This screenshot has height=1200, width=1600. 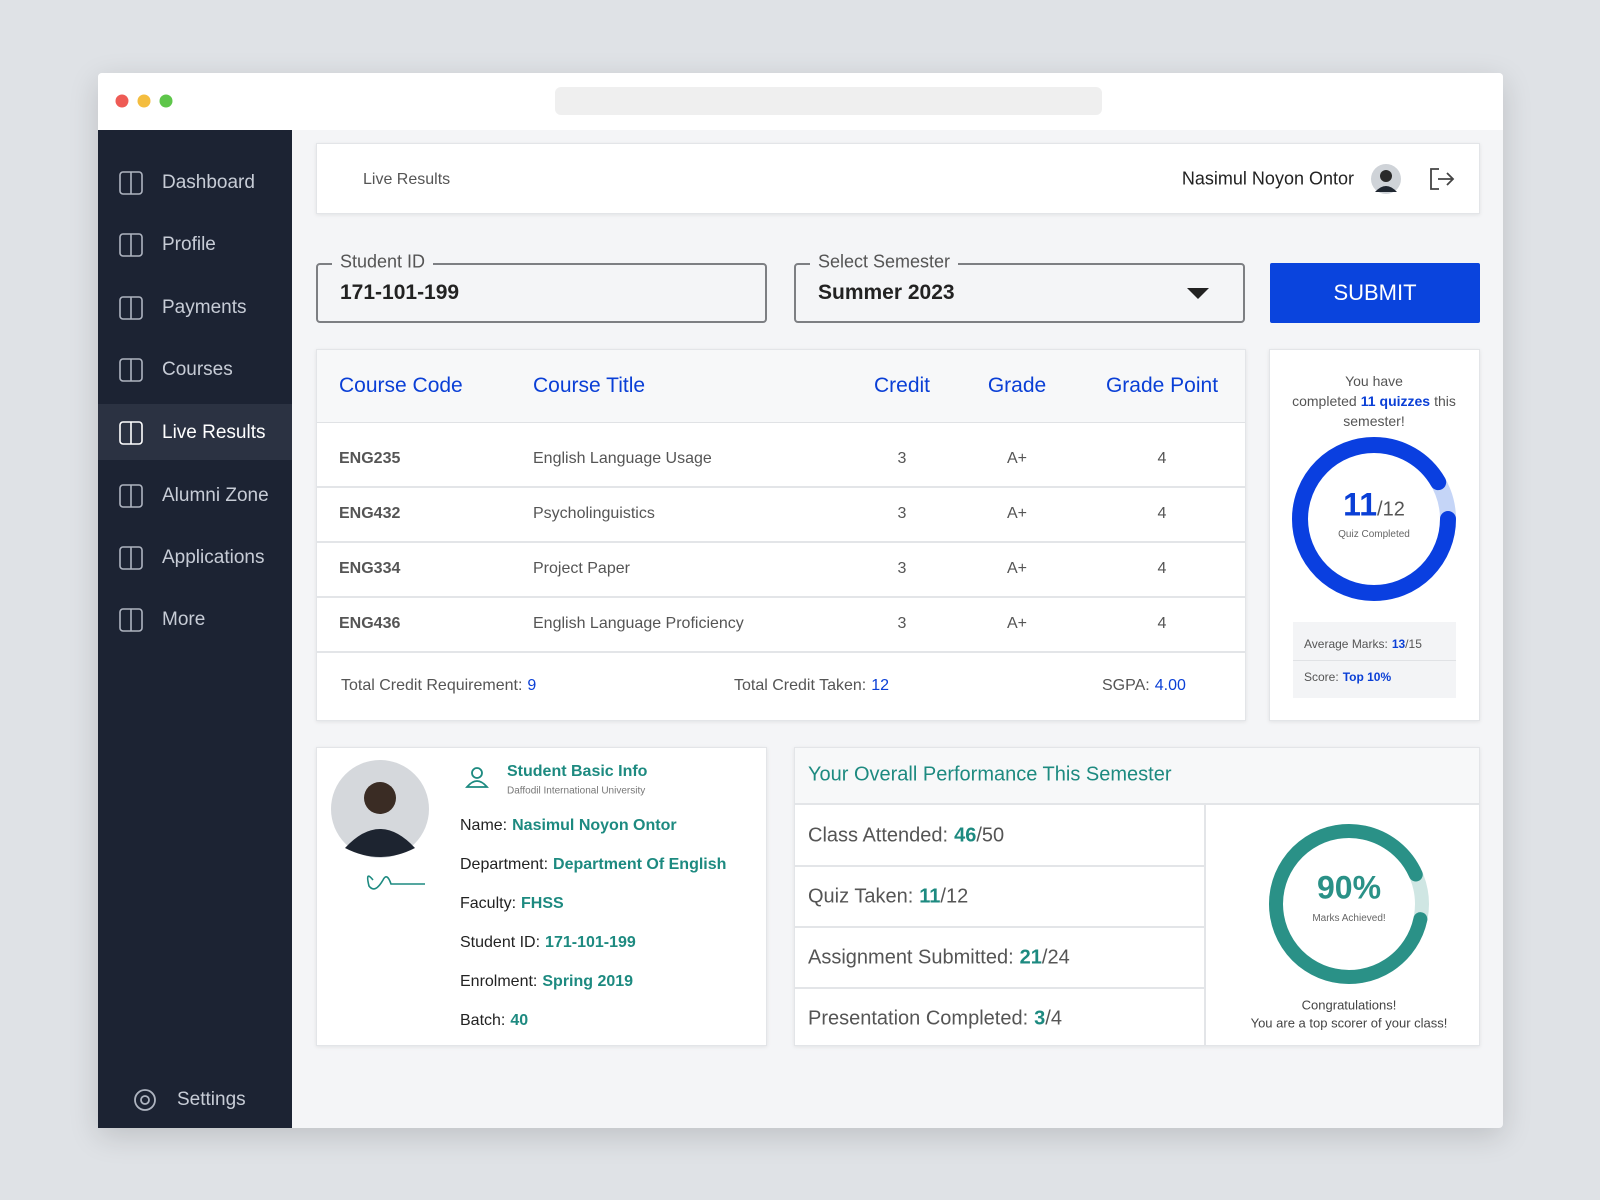 I want to click on field-value: Spring 2019, so click(x=588, y=981).